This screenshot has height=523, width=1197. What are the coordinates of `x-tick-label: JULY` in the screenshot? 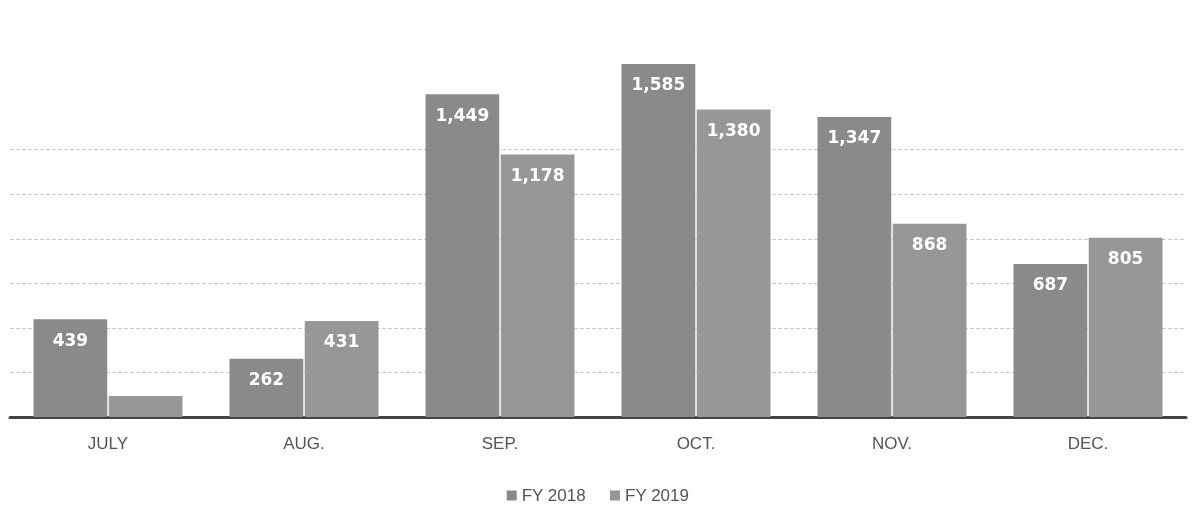 It's located at (108, 443).